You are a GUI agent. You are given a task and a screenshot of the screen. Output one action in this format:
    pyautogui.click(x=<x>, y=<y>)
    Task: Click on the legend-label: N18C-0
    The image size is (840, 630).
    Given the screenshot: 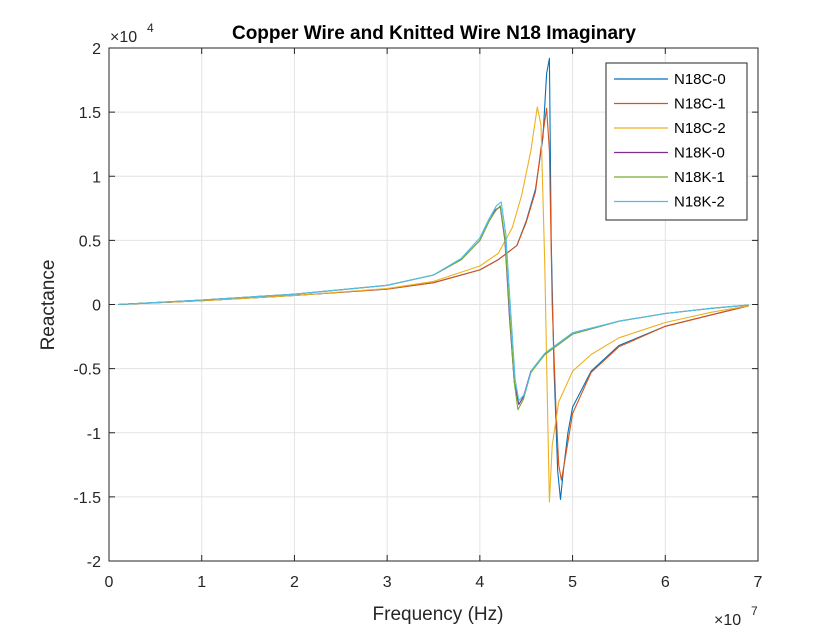 What is the action you would take?
    pyautogui.click(x=700, y=79)
    